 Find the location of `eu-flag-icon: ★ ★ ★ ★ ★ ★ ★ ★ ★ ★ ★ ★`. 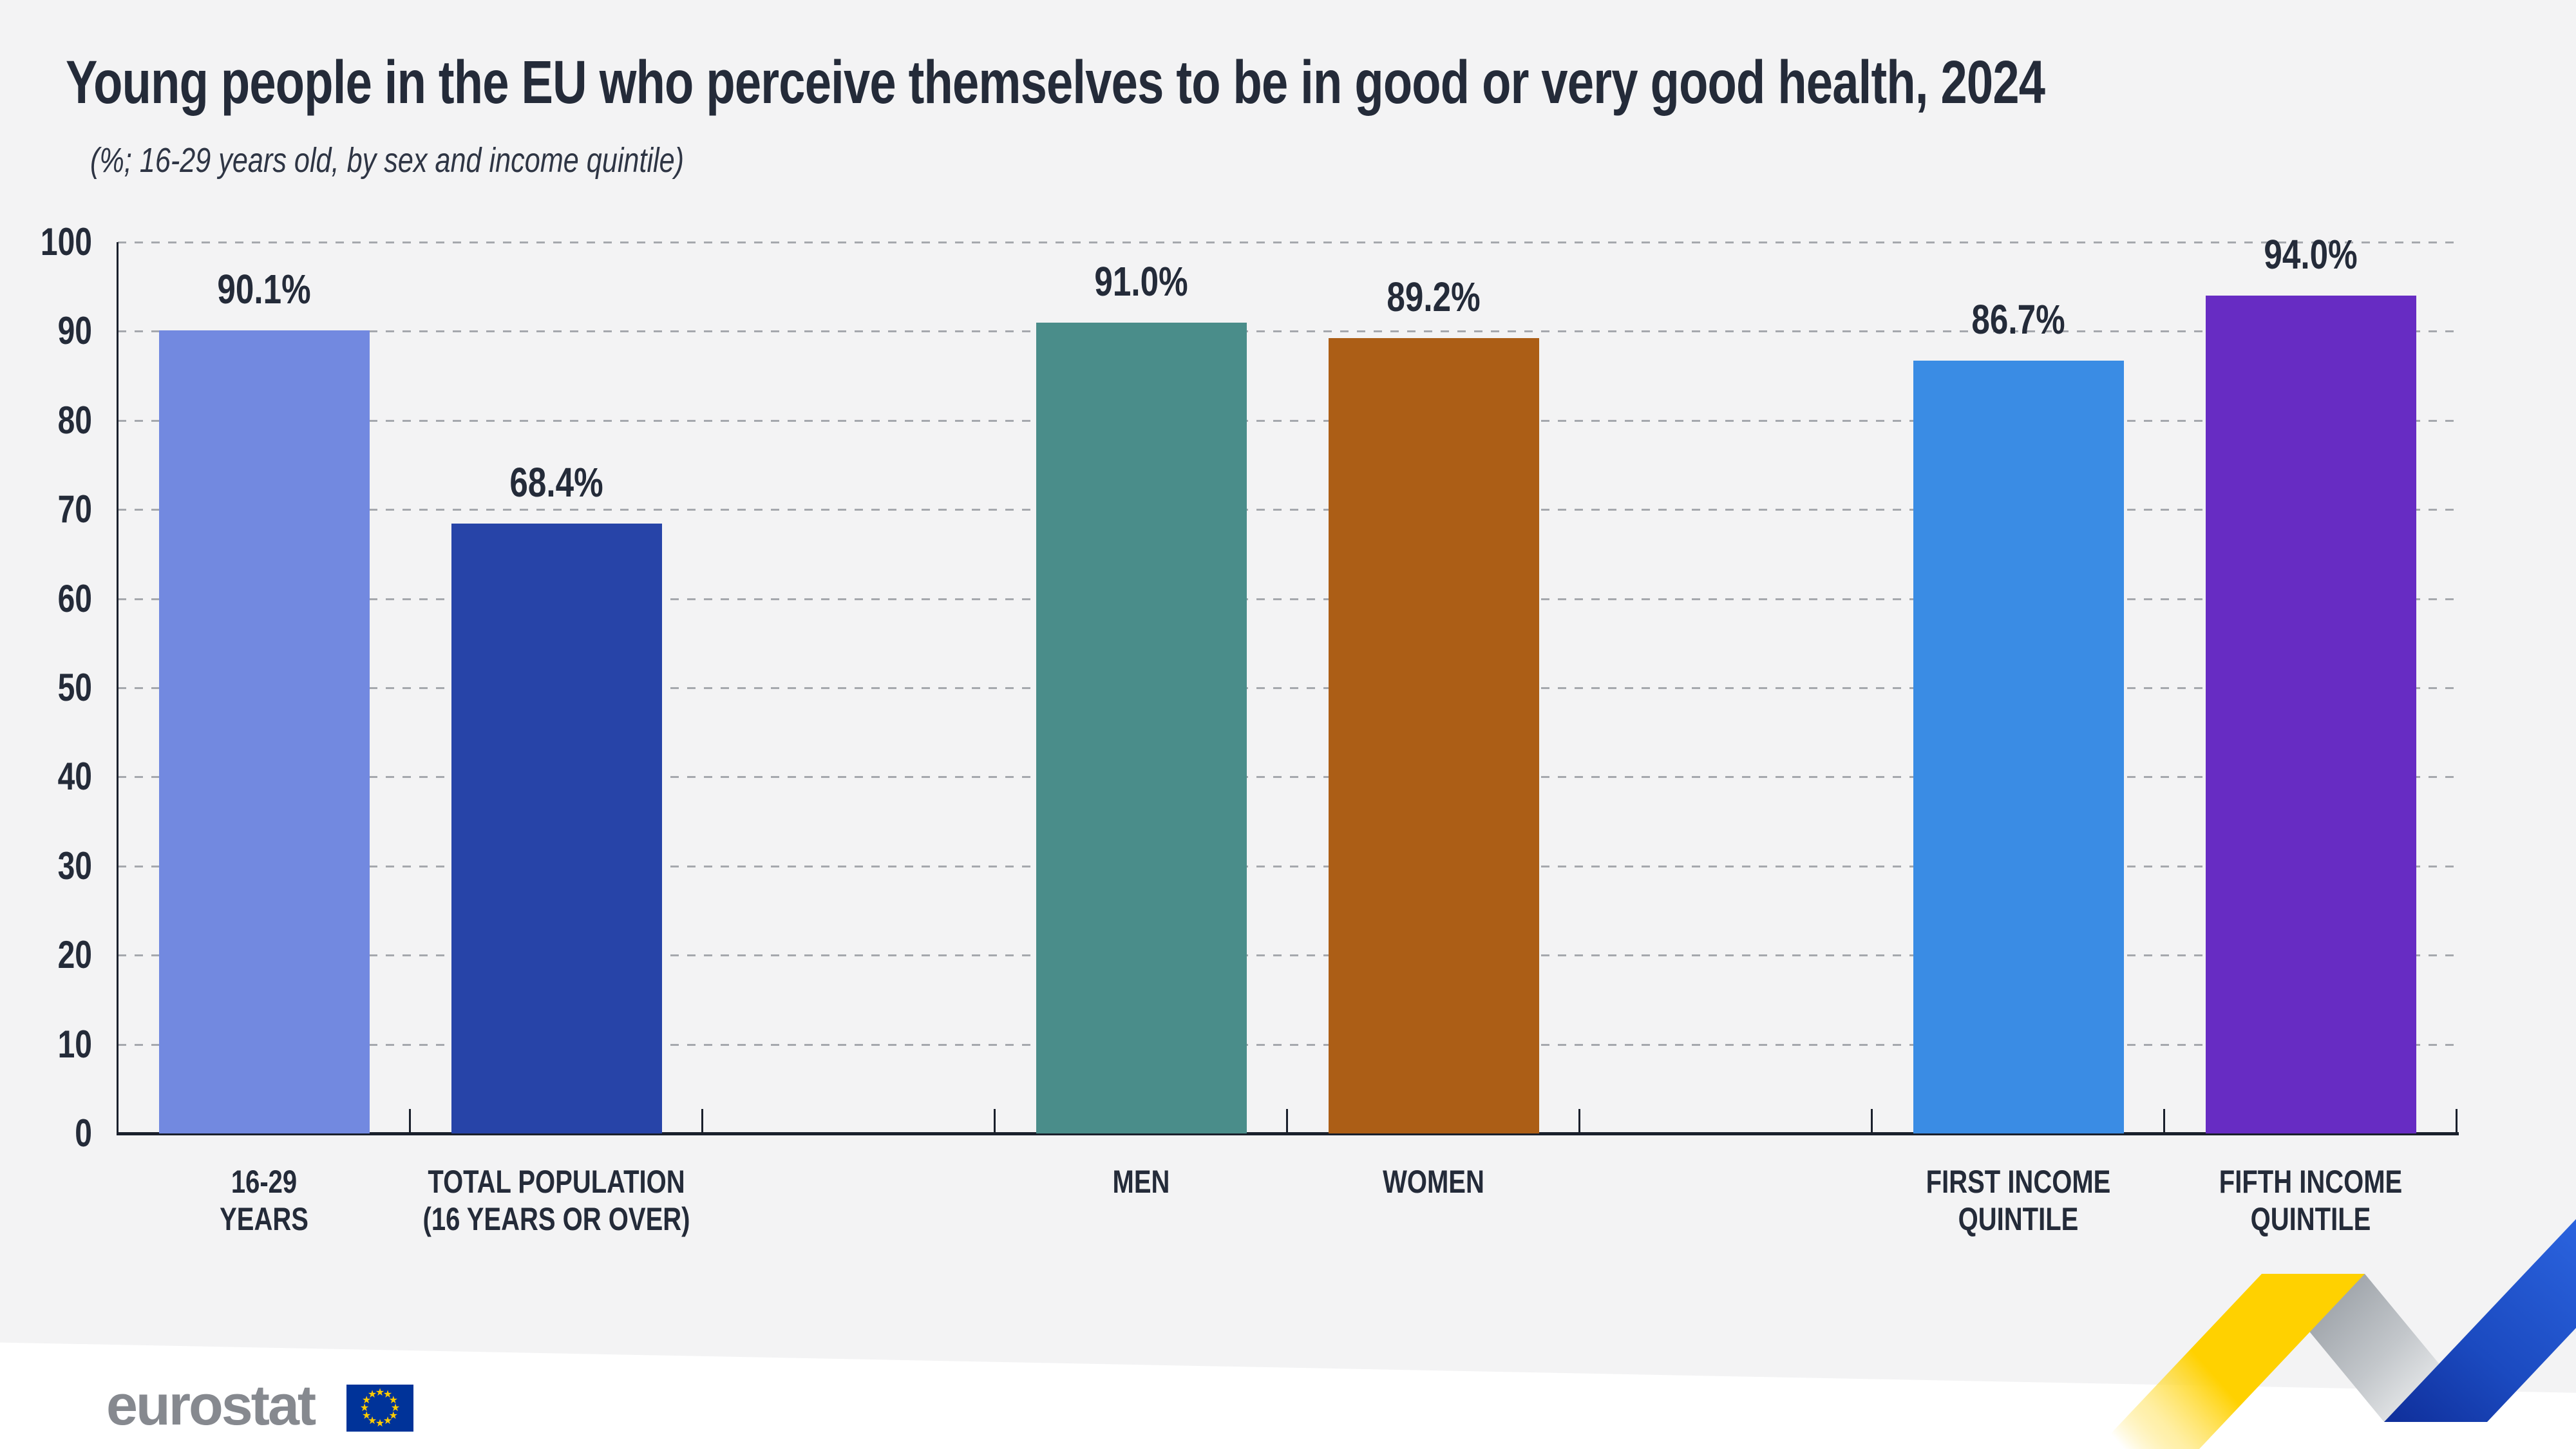

eu-flag-icon: ★ ★ ★ ★ ★ ★ ★ ★ ★ ★ ★ ★ is located at coordinates (380, 1409).